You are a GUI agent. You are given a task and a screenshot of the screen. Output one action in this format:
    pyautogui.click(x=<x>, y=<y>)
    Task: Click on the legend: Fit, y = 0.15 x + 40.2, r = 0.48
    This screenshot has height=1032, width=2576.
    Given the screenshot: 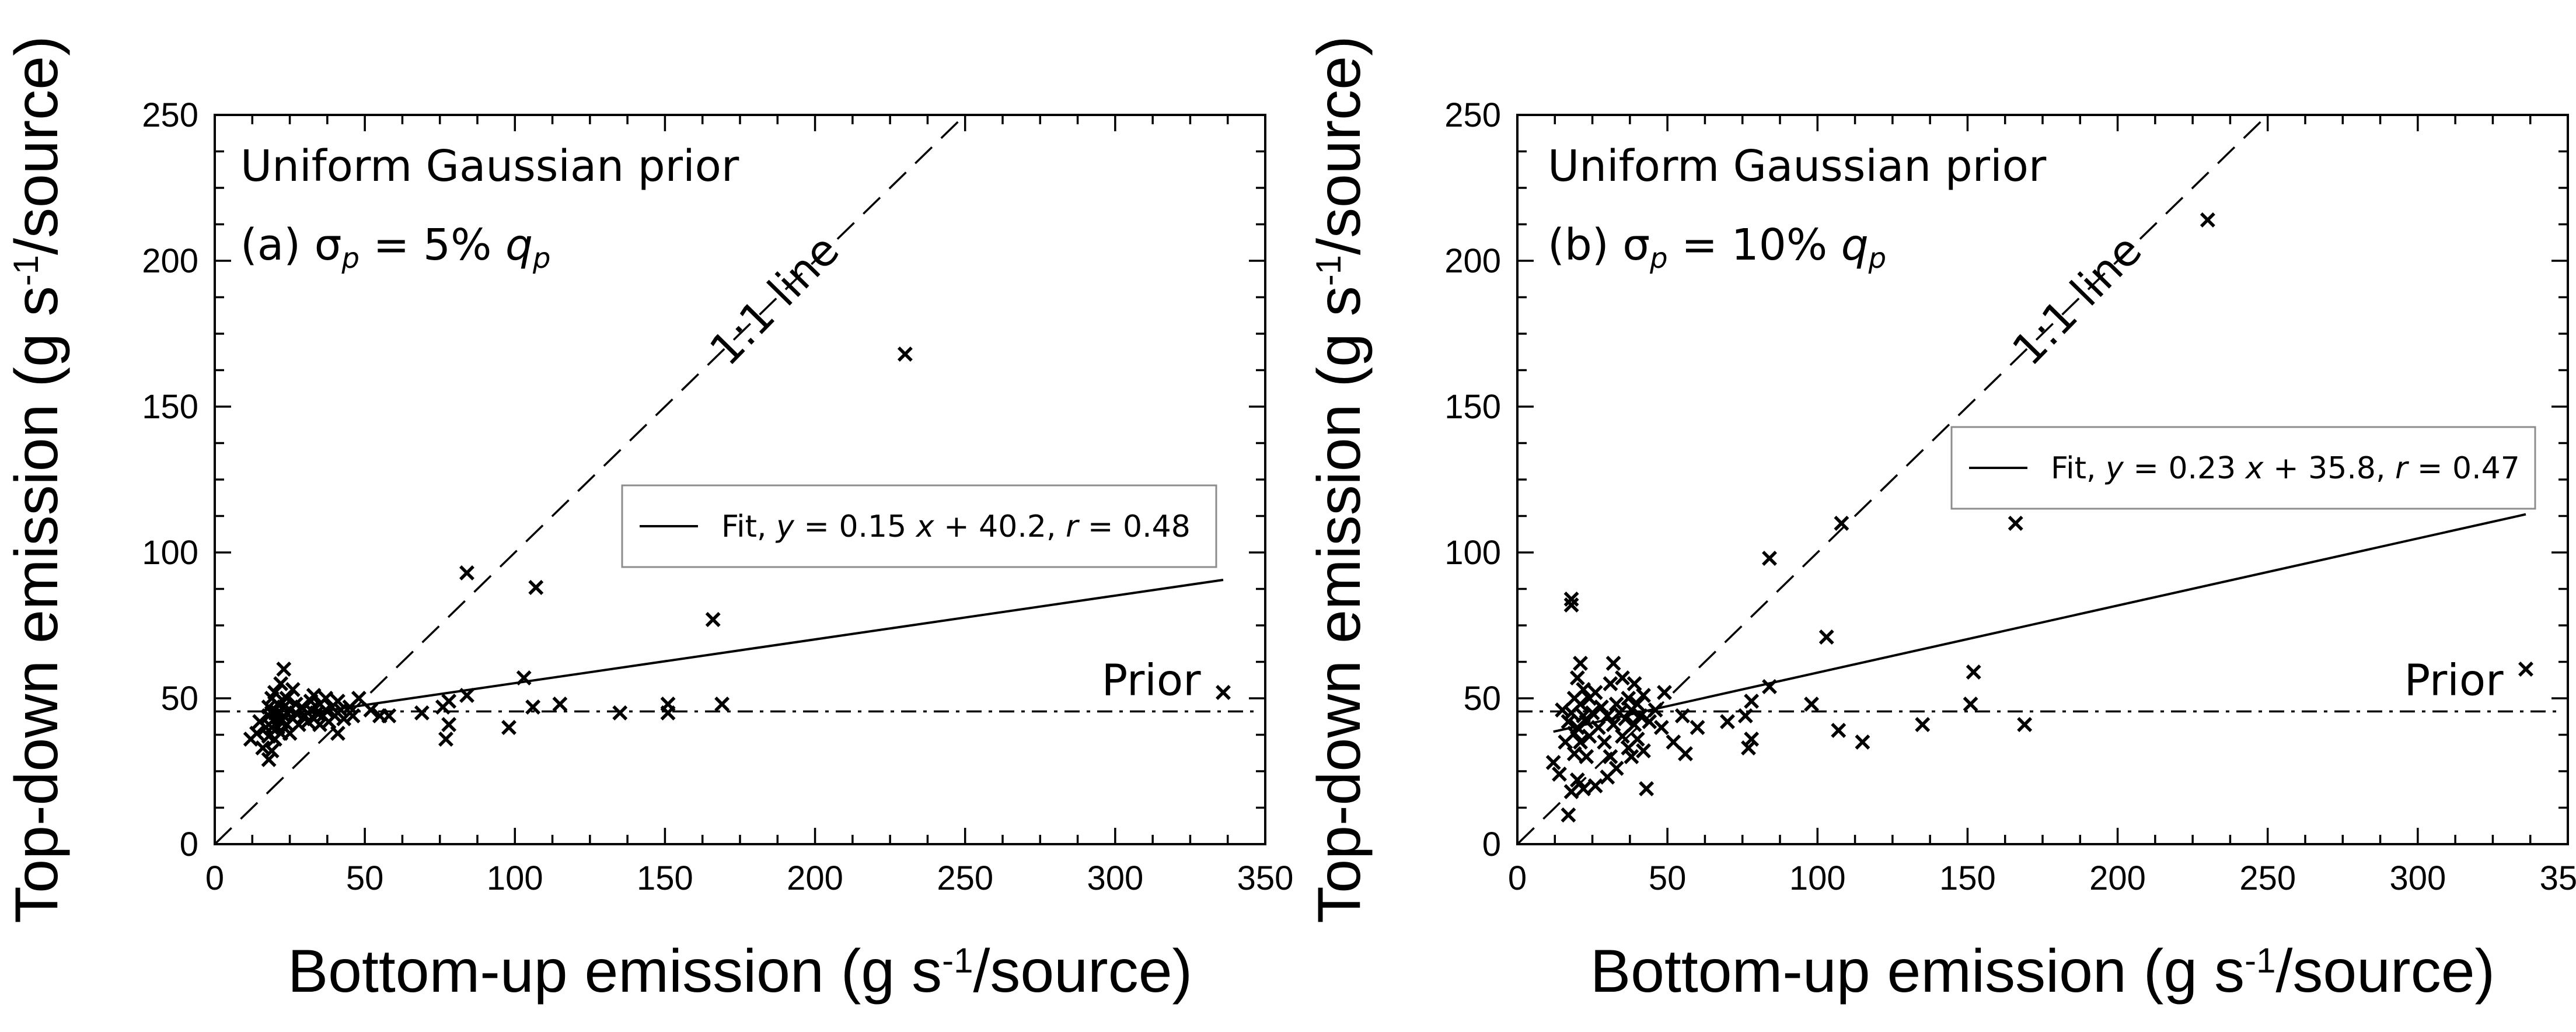 What is the action you would take?
    pyautogui.click(x=919, y=526)
    